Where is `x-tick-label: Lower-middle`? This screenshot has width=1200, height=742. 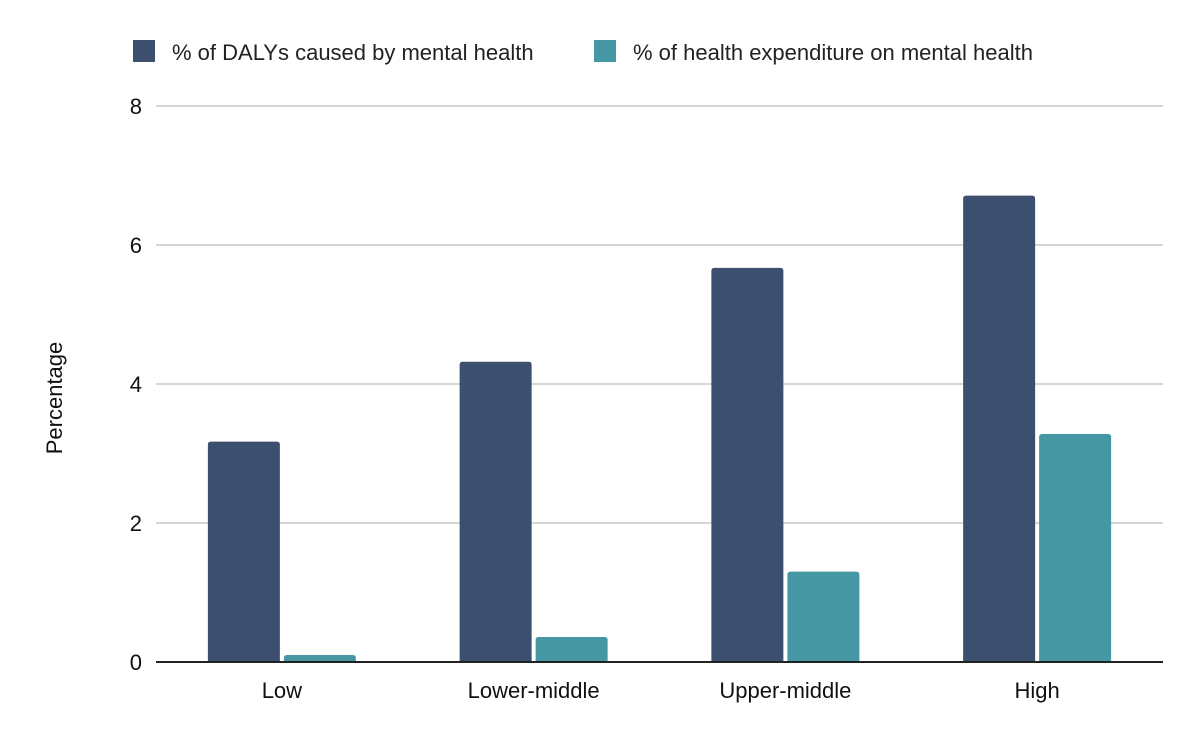
x-tick-label: Lower-middle is located at coordinates (534, 690).